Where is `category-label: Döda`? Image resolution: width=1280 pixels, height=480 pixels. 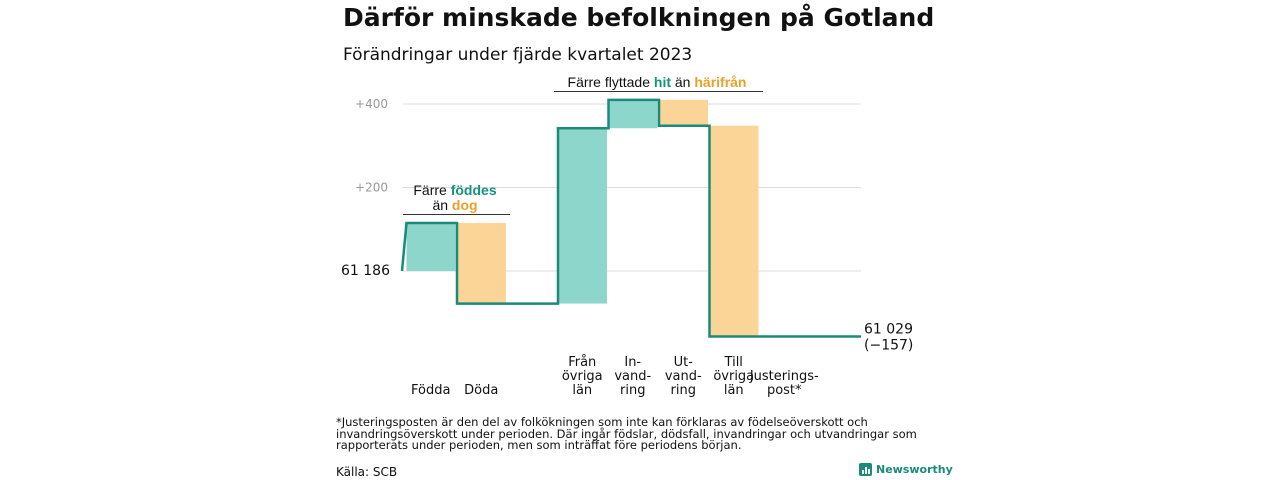 category-label: Döda is located at coordinates (481, 390).